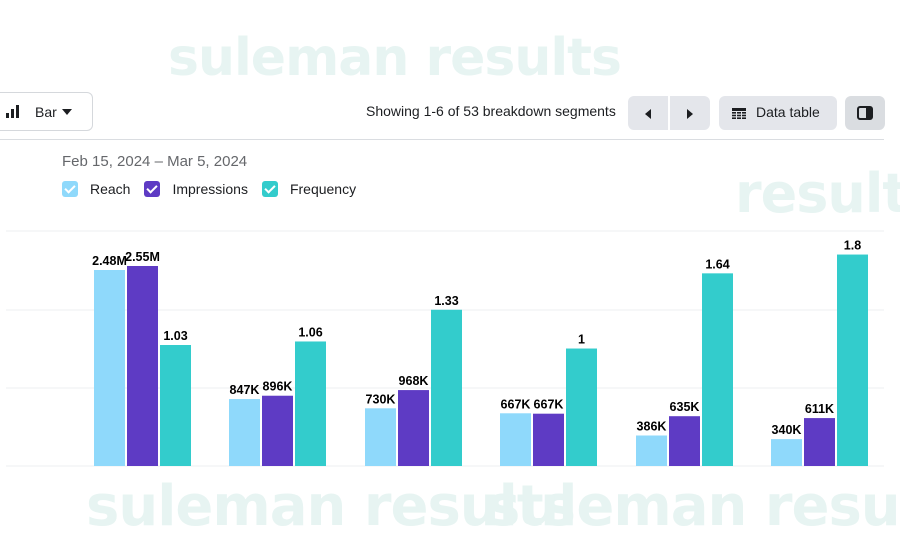  What do you see at coordinates (142, 257) in the screenshot?
I see `data-label-impressions: 2.55M` at bounding box center [142, 257].